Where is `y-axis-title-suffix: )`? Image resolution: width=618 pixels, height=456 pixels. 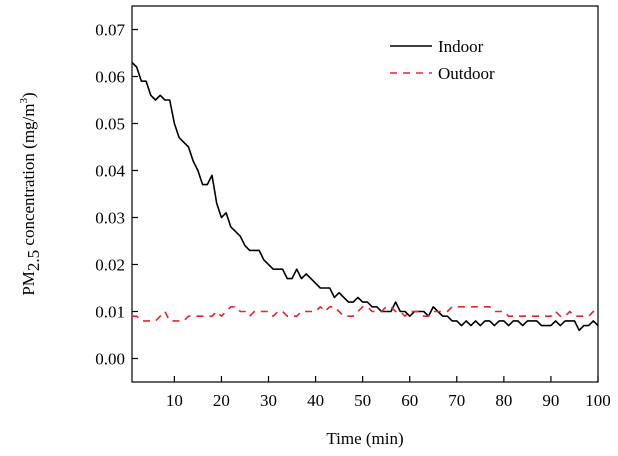 y-axis-title-suffix: ) is located at coordinates (28, 95).